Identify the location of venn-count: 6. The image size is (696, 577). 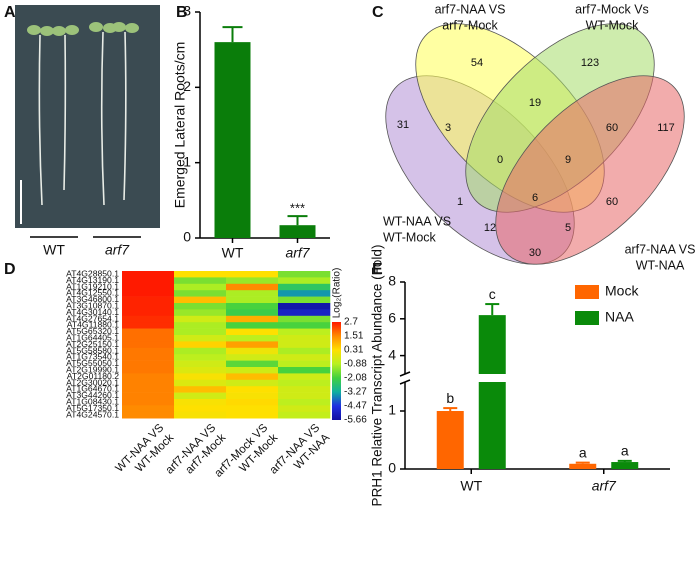
(535, 198).